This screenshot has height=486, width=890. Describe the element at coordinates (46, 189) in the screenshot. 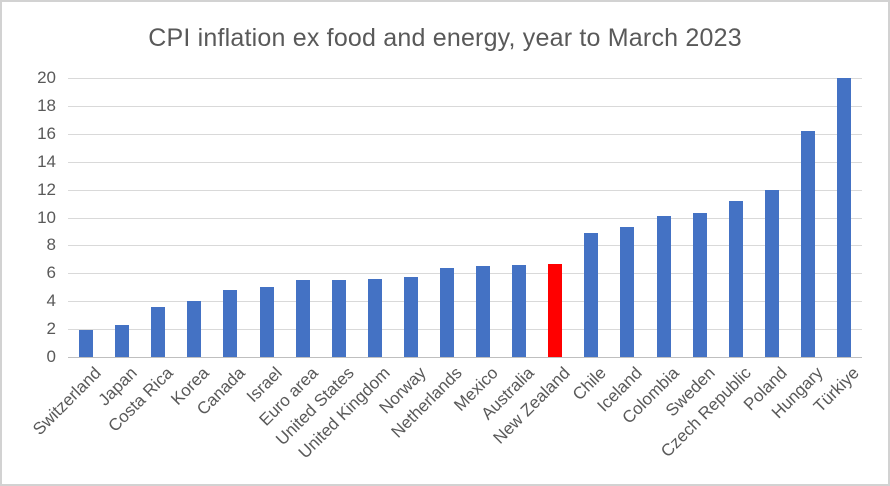

I see `y-tick-label: 12` at that location.